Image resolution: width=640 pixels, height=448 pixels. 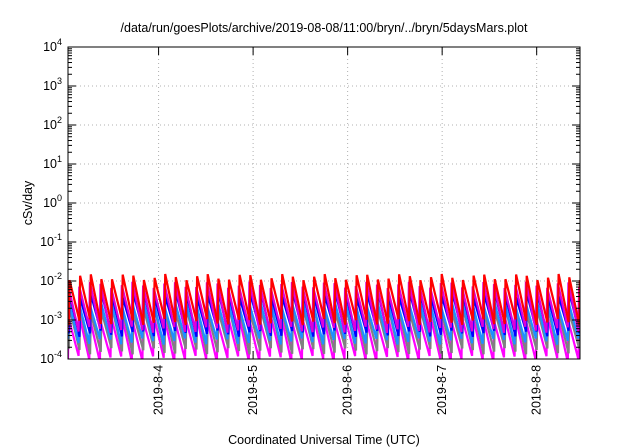 I want to click on y-tick-label: 10⁻³, so click(x=51, y=318).